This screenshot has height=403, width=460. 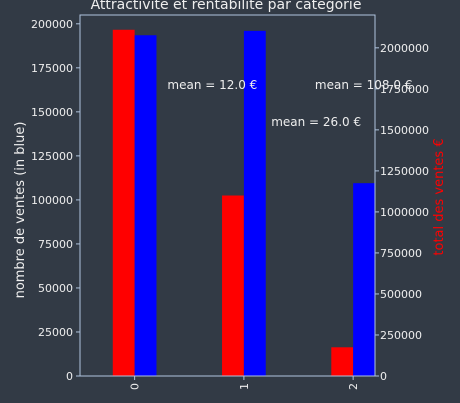 I want to click on left-tick-label: 150000, so click(x=52, y=112).